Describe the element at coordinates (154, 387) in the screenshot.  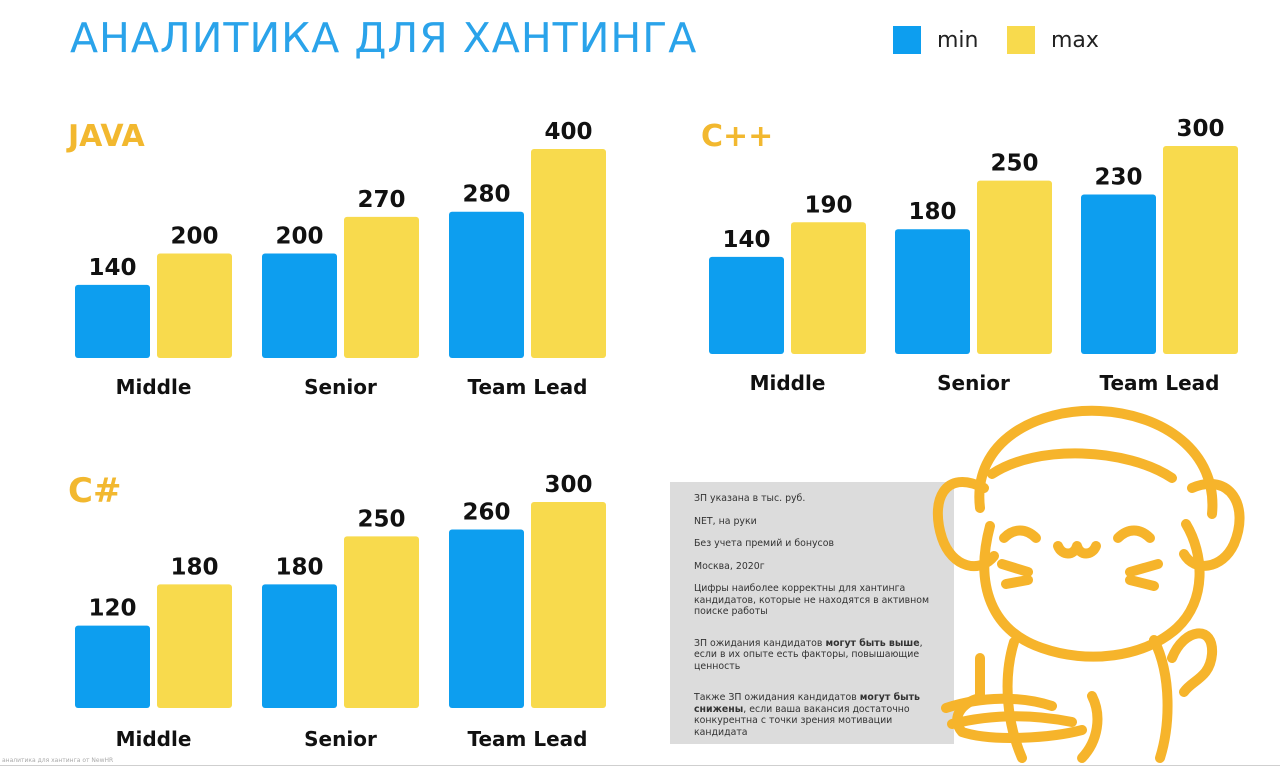
I see `category-label-java-0: Middle` at that location.